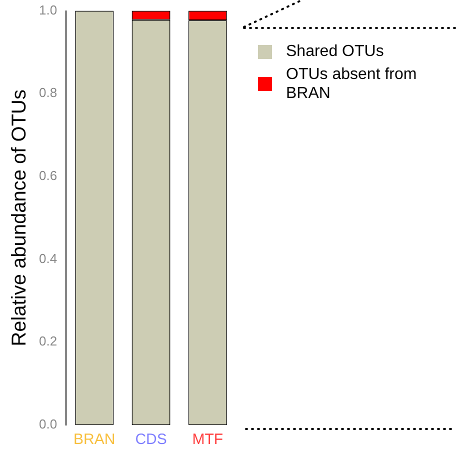  What do you see at coordinates (48, 176) in the screenshot?
I see `y-tick-label: 0.6` at bounding box center [48, 176].